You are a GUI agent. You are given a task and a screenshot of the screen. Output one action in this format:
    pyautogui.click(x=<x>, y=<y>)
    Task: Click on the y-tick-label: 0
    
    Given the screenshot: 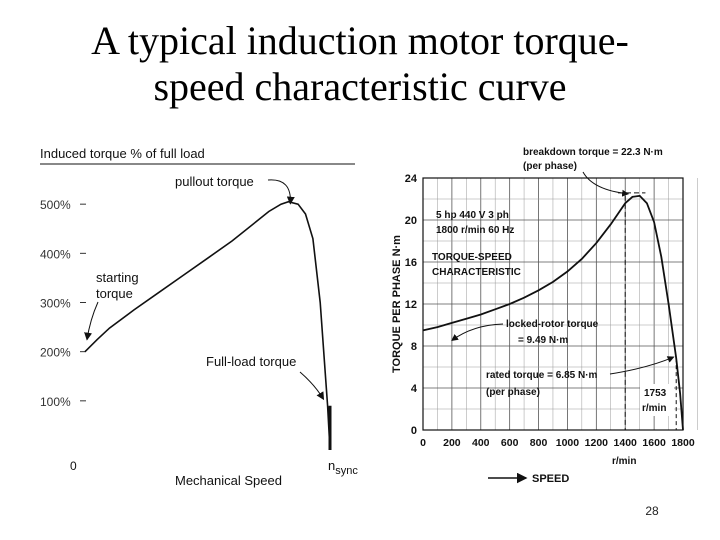 What is the action you would take?
    pyautogui.click(x=414, y=431)
    